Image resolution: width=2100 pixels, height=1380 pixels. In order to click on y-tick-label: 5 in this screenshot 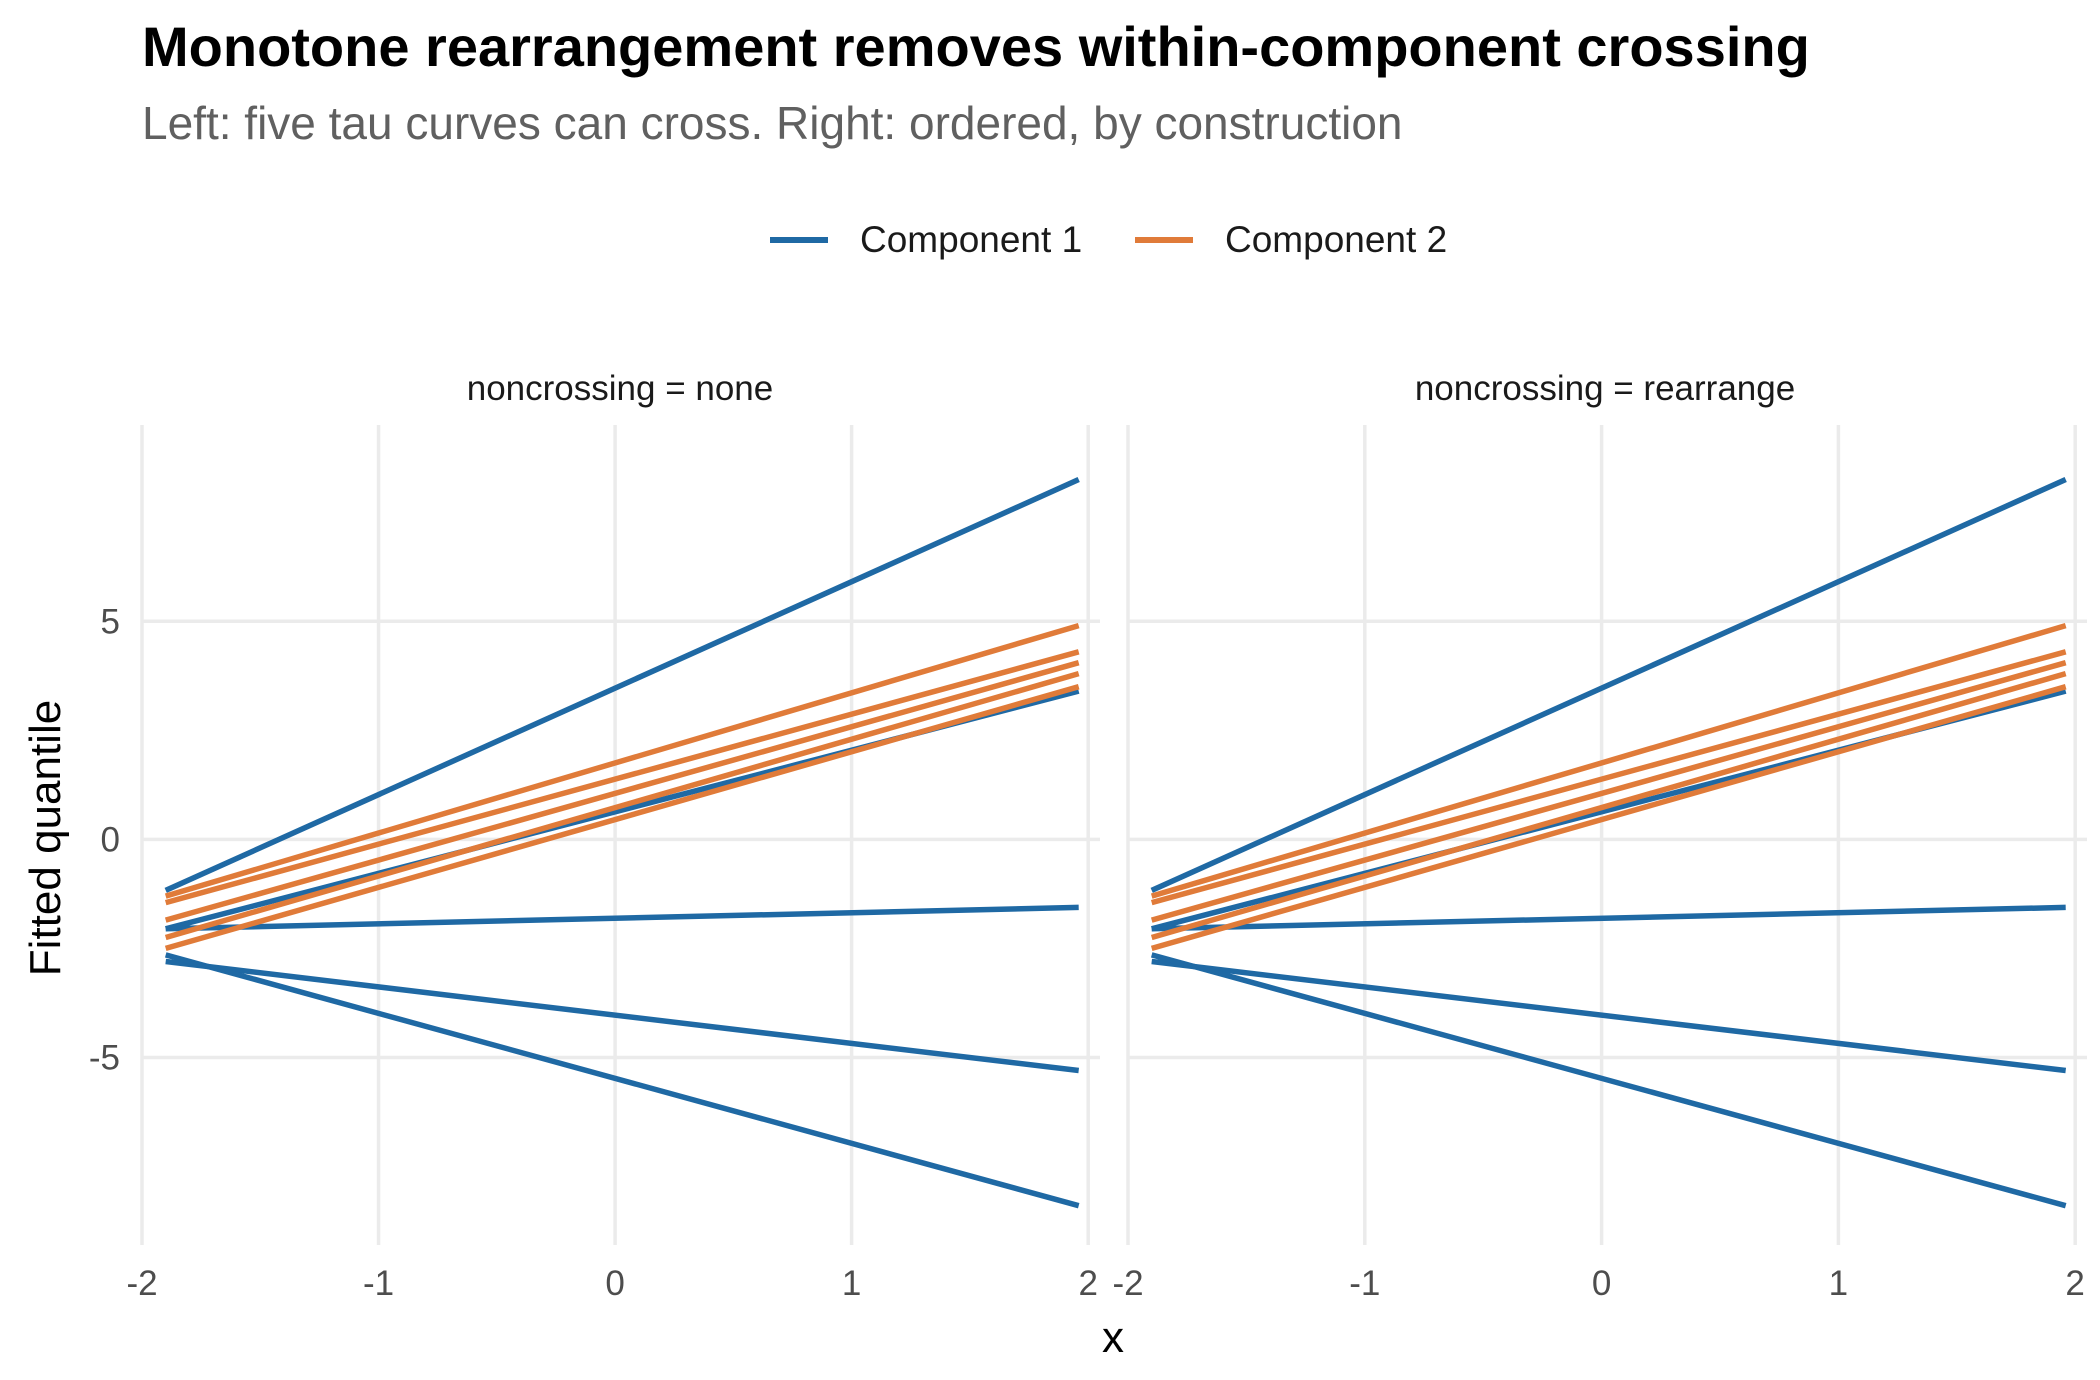, I will do `click(110, 621)`.